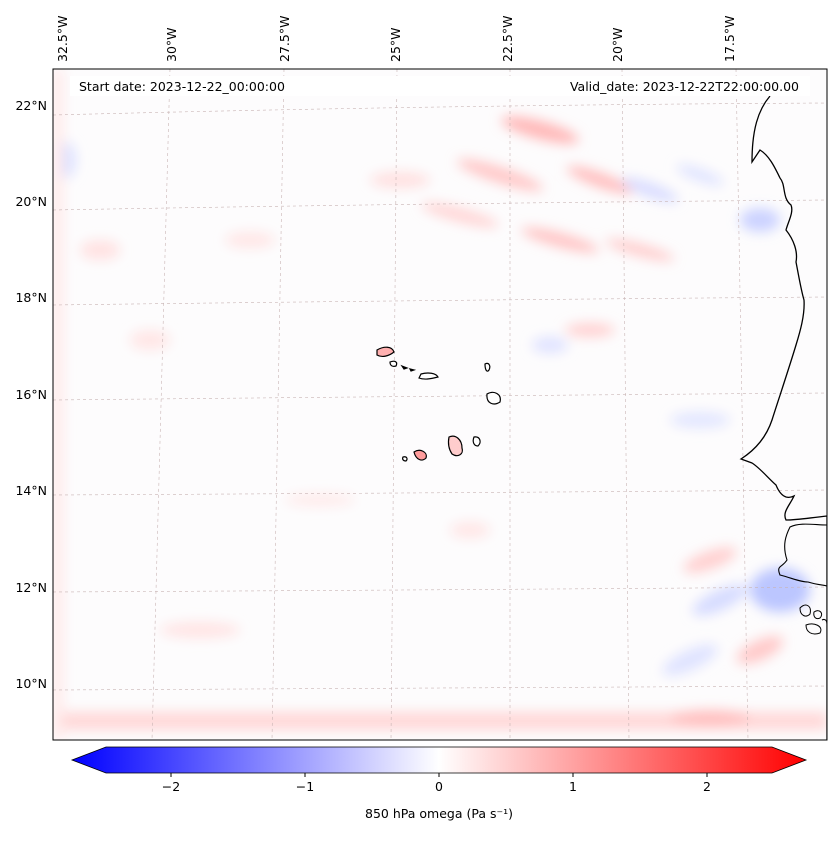  Describe the element at coordinates (707, 786) in the screenshot. I see `colorbar-tick-label: 2` at that location.